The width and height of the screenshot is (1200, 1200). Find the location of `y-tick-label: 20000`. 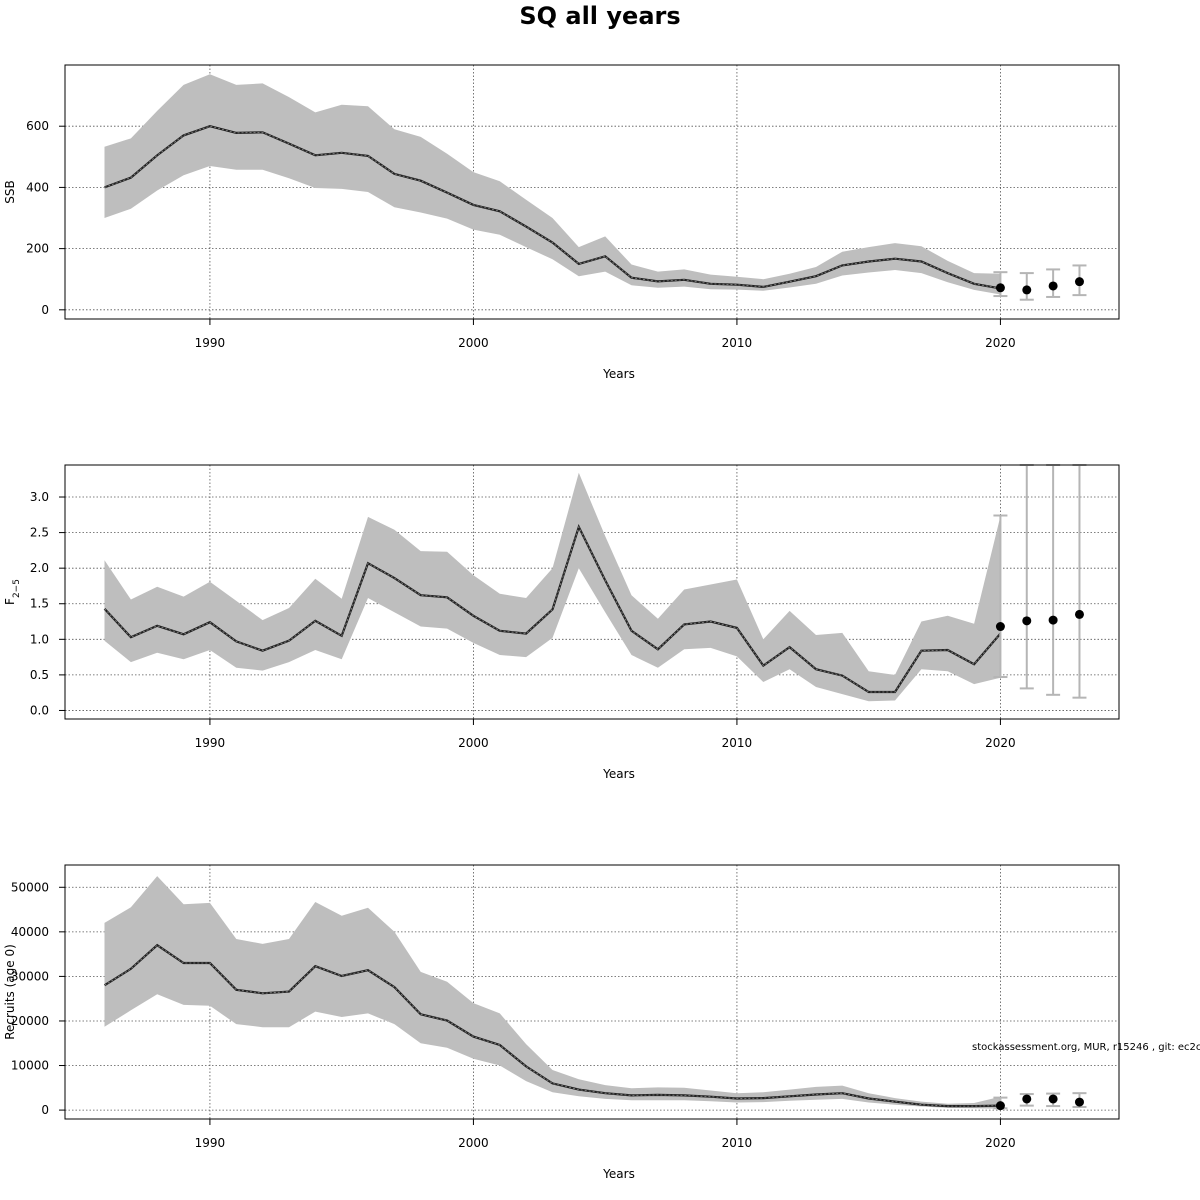

y-tick-label: 20000 is located at coordinates (30, 1021).